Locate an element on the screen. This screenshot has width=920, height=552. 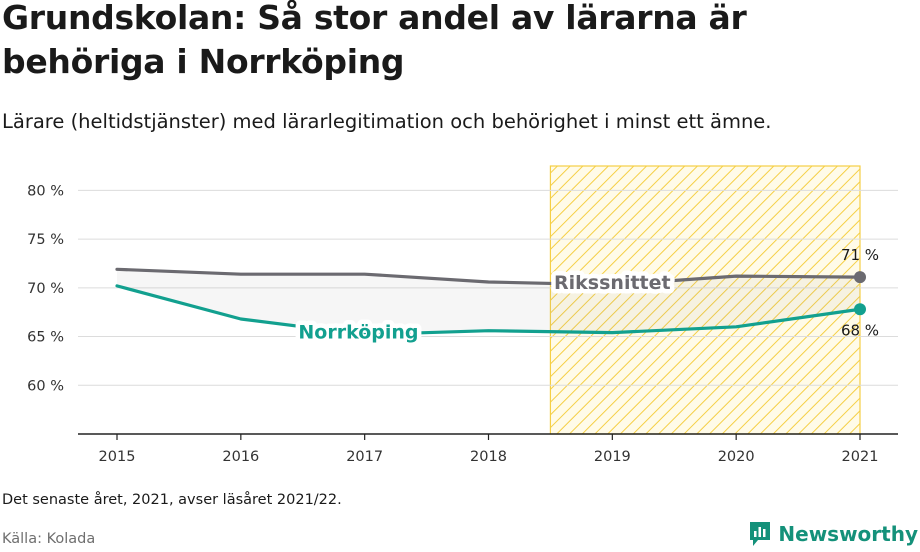
y-tick-label: 60 % is located at coordinates (45, 386).